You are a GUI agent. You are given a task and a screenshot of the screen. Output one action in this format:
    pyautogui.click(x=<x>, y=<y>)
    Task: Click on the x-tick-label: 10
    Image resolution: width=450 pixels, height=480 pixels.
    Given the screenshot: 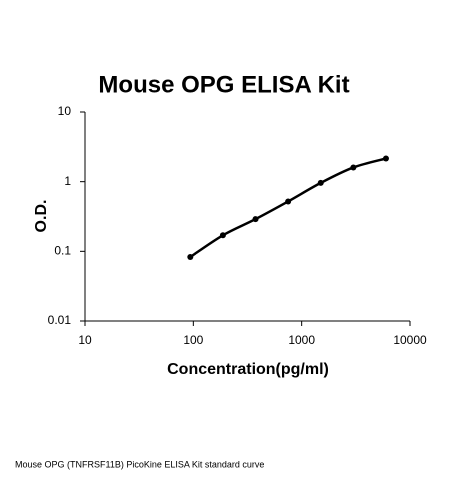 What is the action you would take?
    pyautogui.click(x=85, y=340)
    